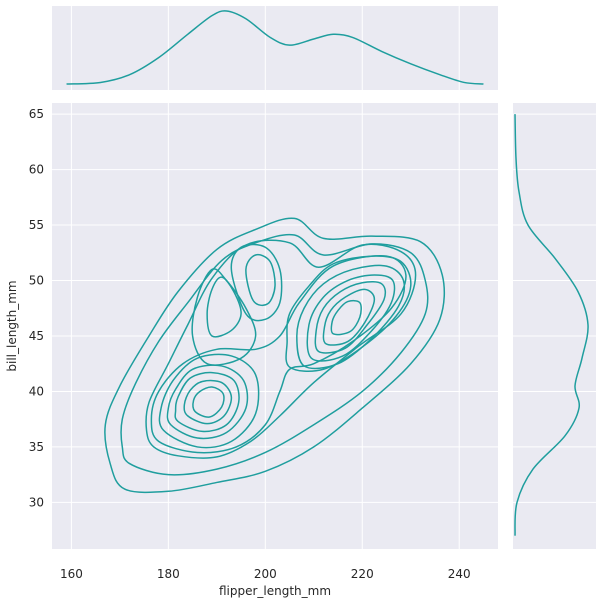 The image size is (600, 605). I want to click on marginal-x-density-curve, so click(275, 47).